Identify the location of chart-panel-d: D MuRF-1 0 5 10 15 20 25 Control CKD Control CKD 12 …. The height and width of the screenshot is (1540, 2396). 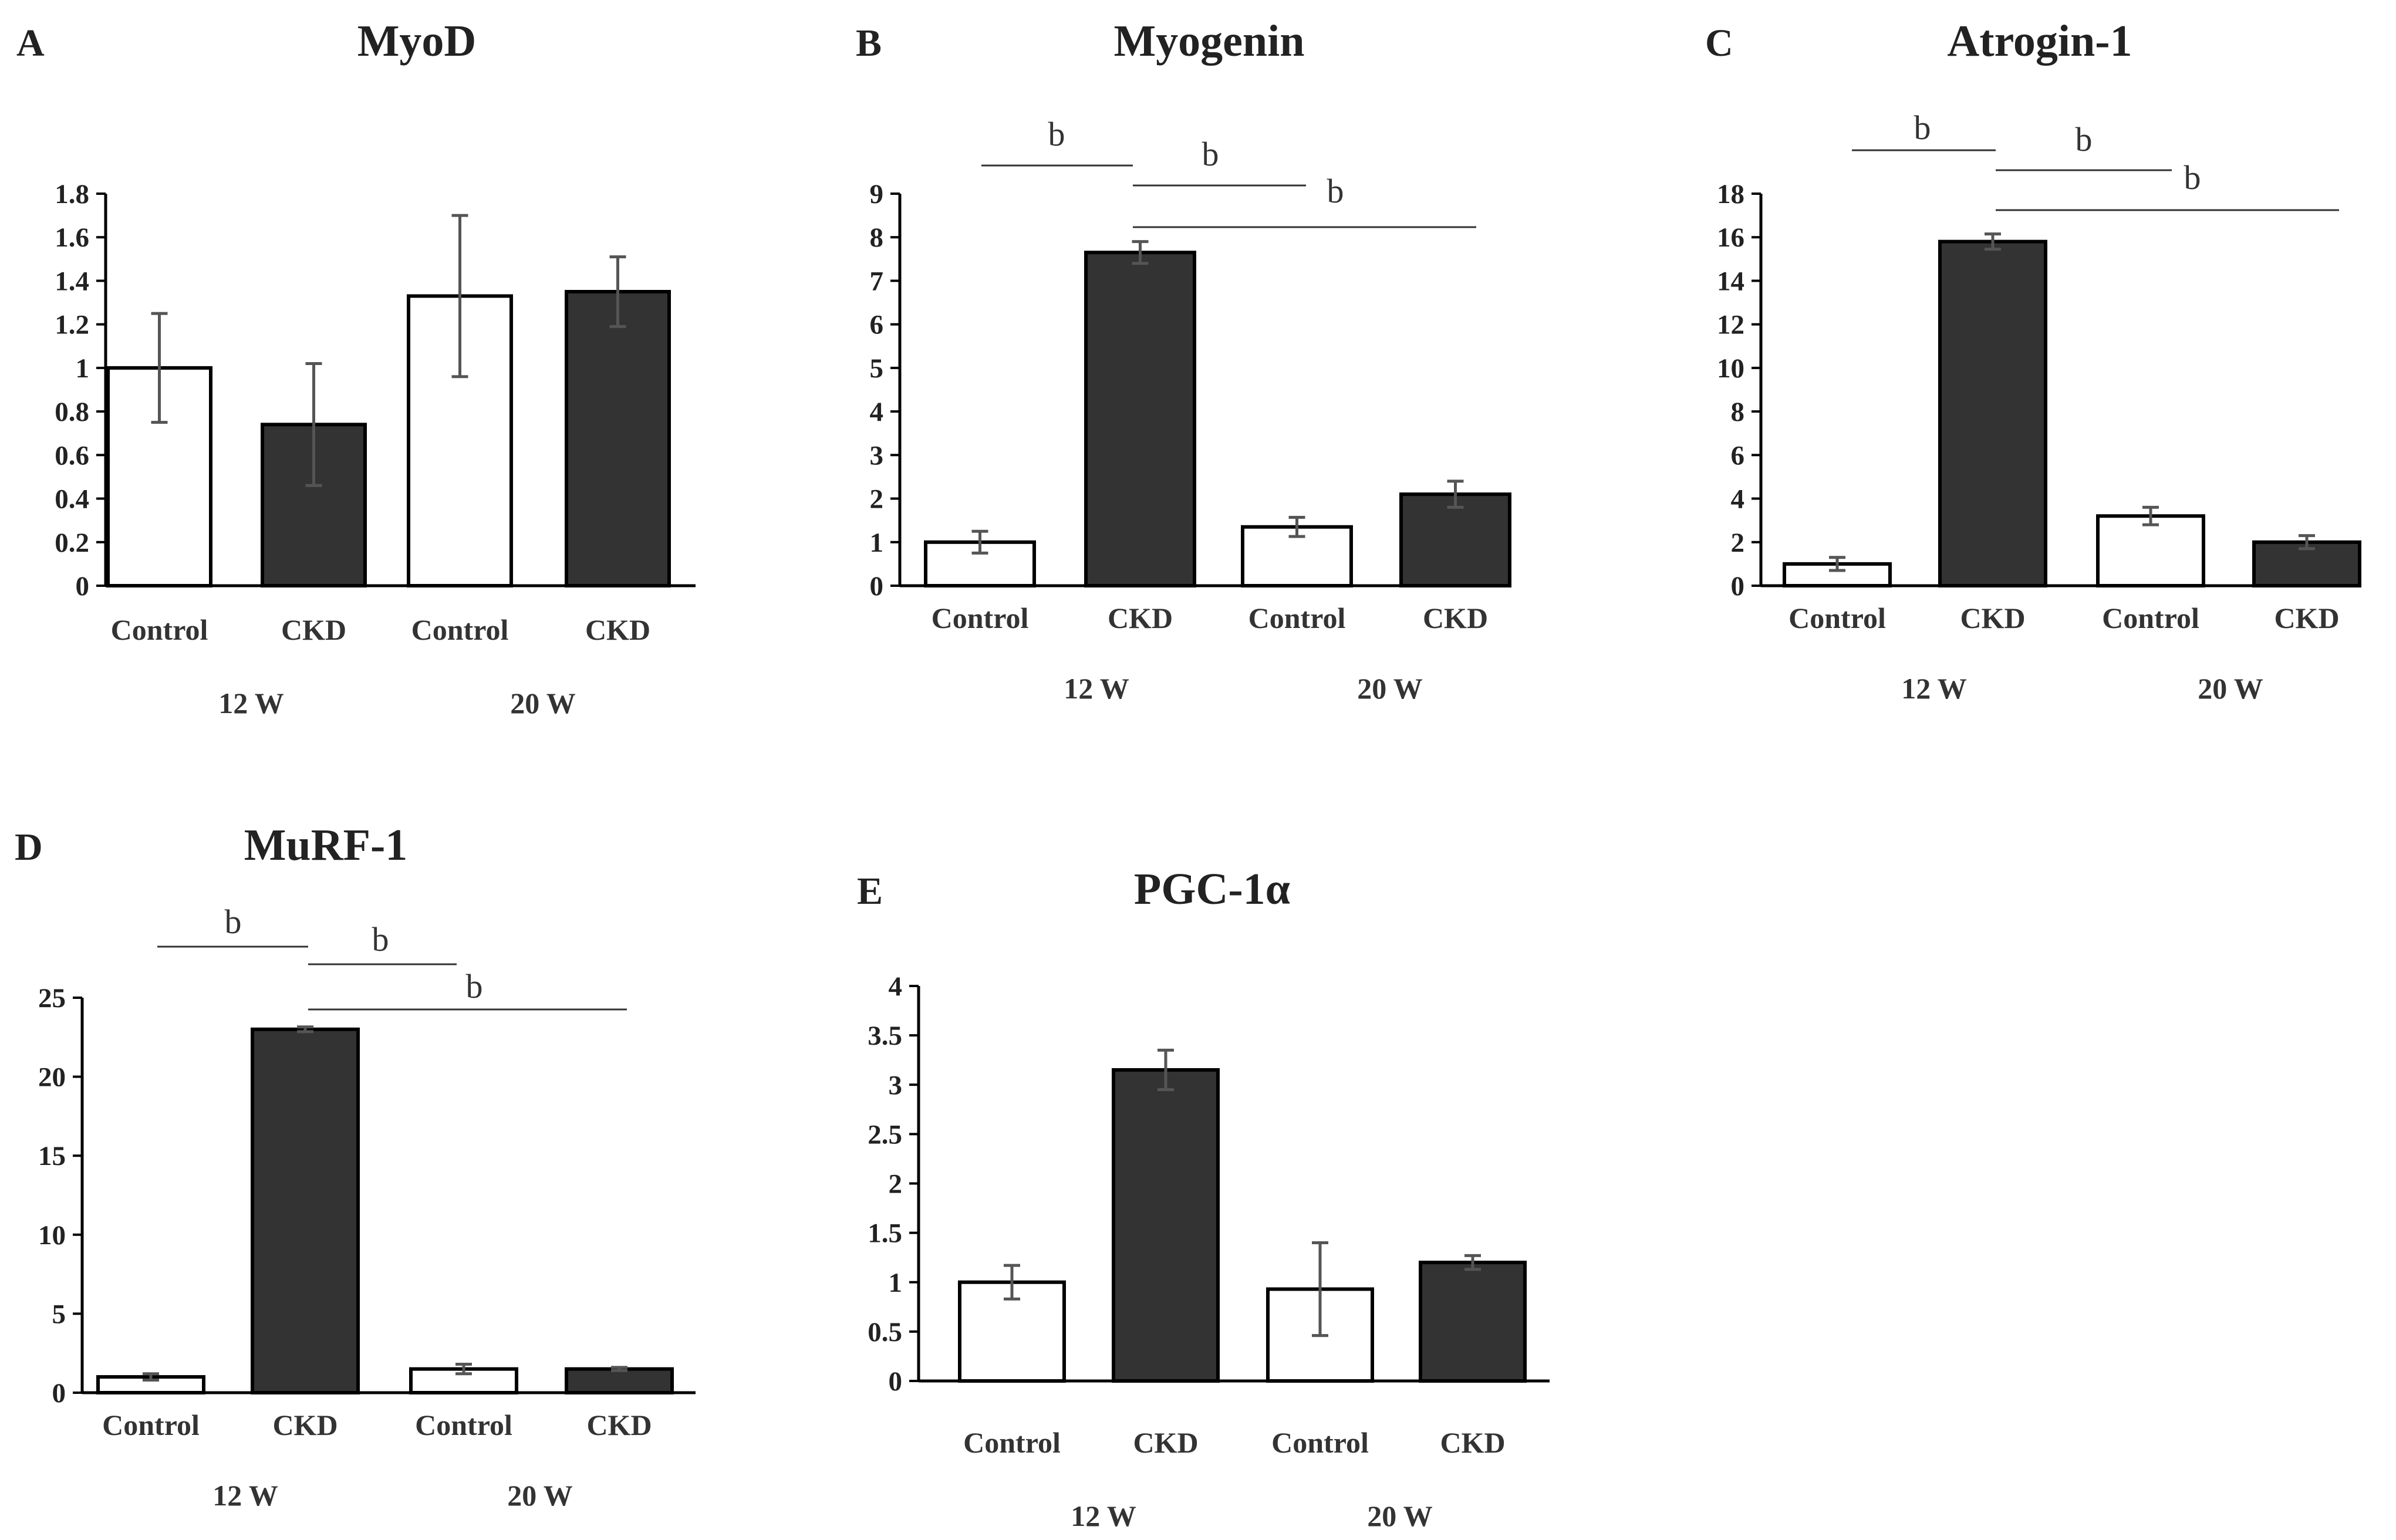
(355, 1166).